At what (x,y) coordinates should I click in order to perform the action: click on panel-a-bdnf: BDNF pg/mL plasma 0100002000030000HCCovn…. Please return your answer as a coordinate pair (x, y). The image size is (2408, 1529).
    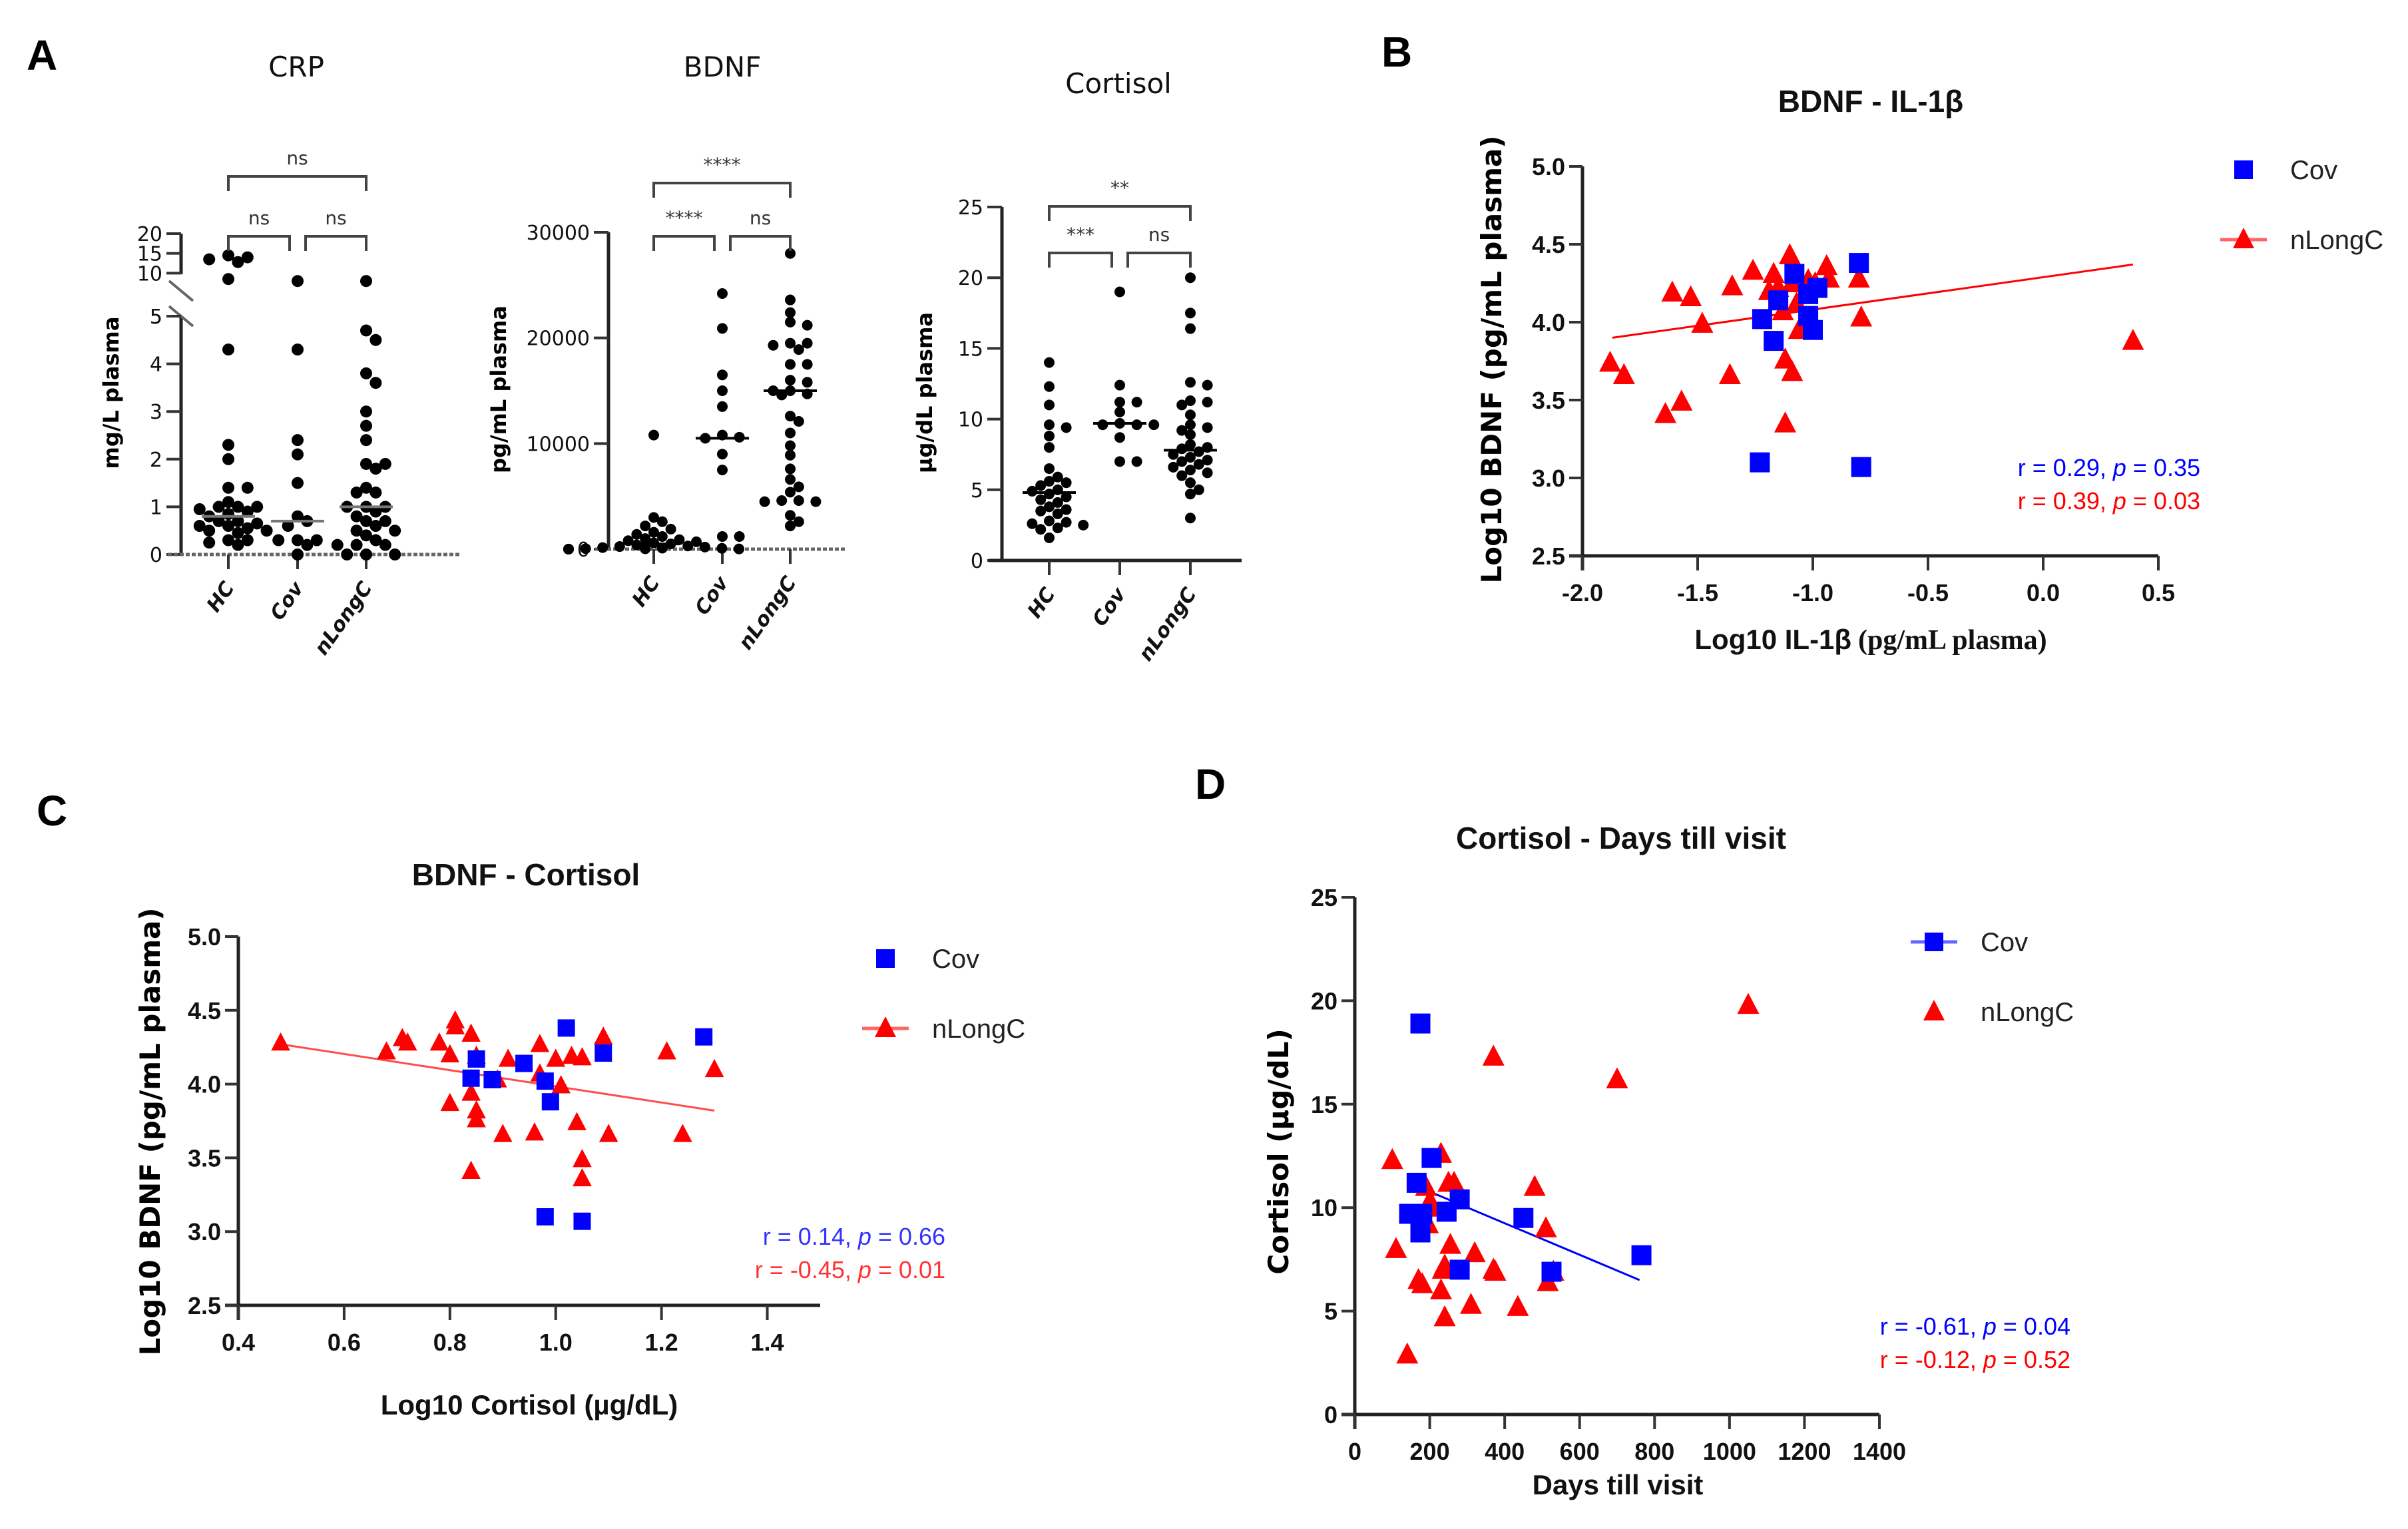
    Looking at the image, I should click on (665, 352).